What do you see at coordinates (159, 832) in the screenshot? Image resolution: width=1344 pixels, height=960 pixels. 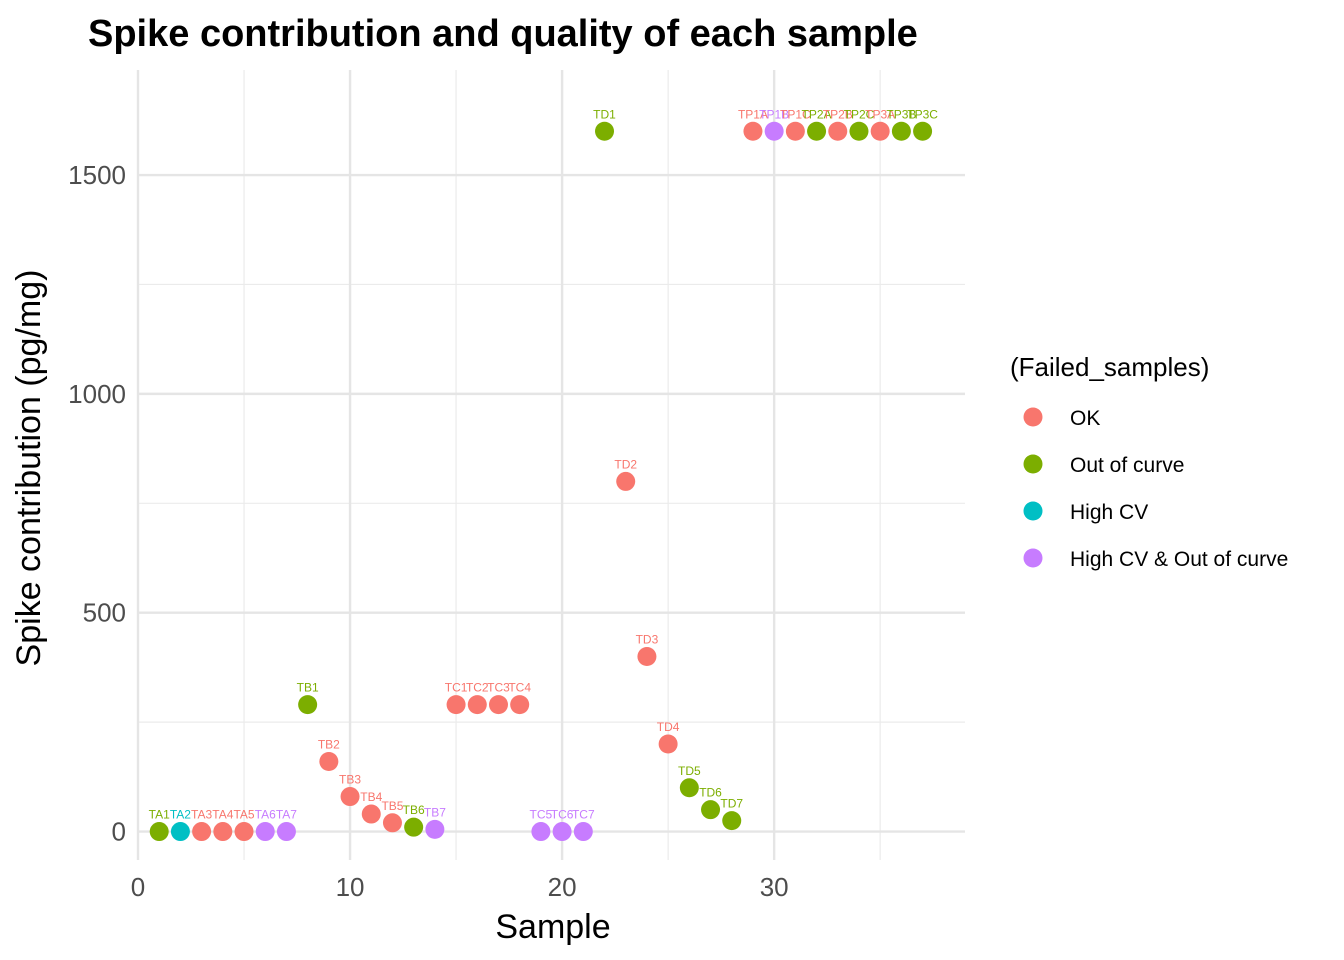 I see `data-point-ta1` at bounding box center [159, 832].